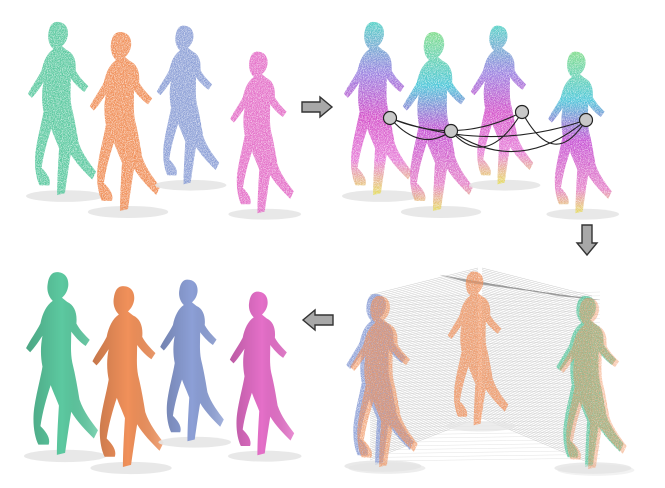 This screenshot has width=665, height=488. I want to click on arrow-down-icon, so click(587, 240).